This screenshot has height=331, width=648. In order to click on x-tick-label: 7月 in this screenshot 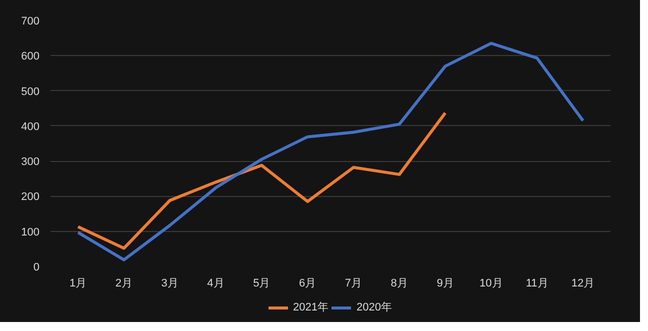, I will do `click(353, 284)`.